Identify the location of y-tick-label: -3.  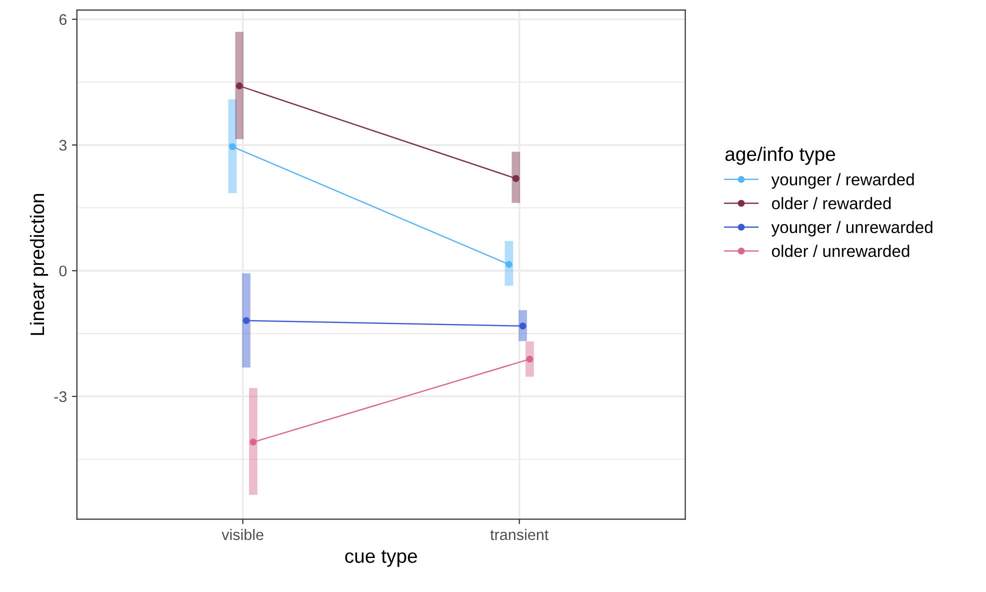
(60, 396).